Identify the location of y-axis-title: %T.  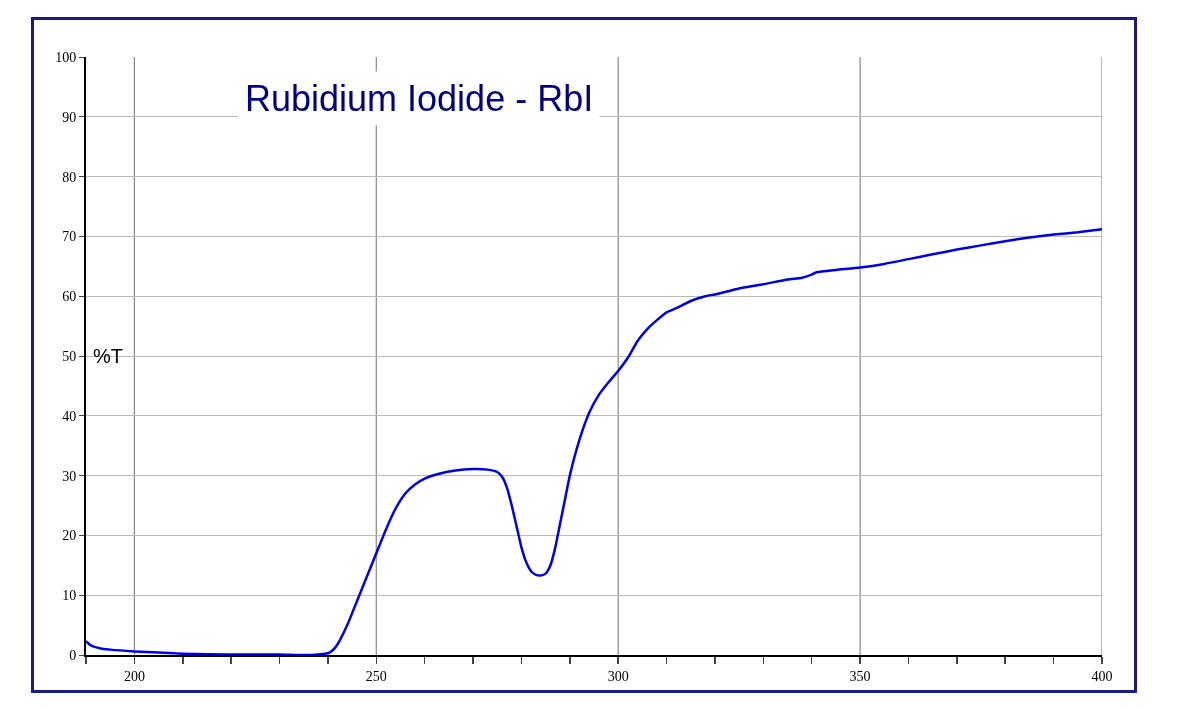
(108, 356).